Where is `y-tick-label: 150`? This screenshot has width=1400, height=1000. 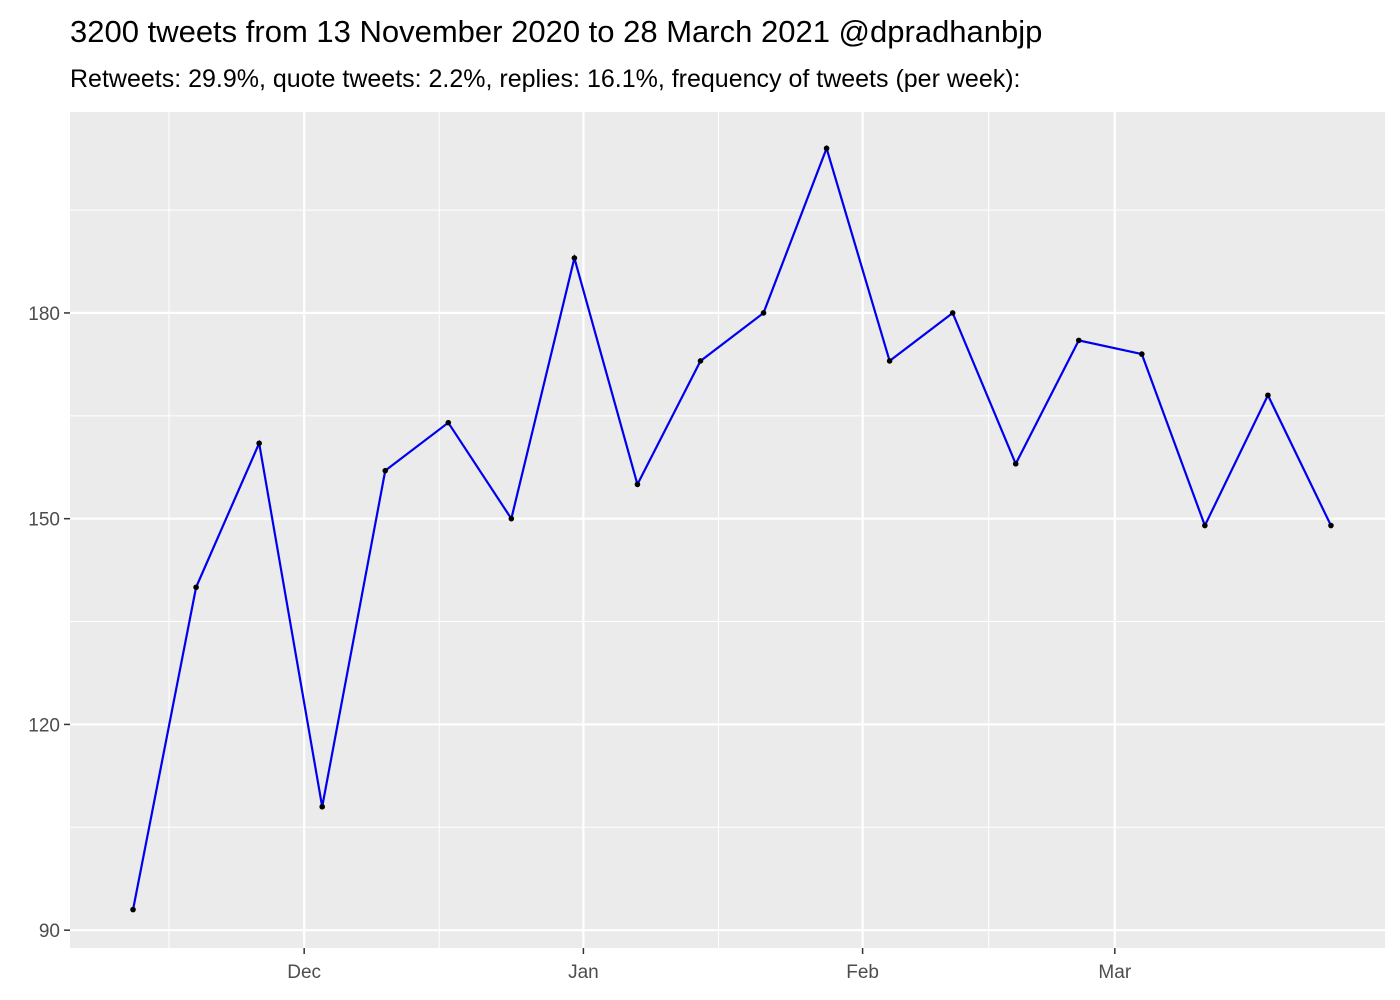 y-tick-label: 150 is located at coordinates (44, 520).